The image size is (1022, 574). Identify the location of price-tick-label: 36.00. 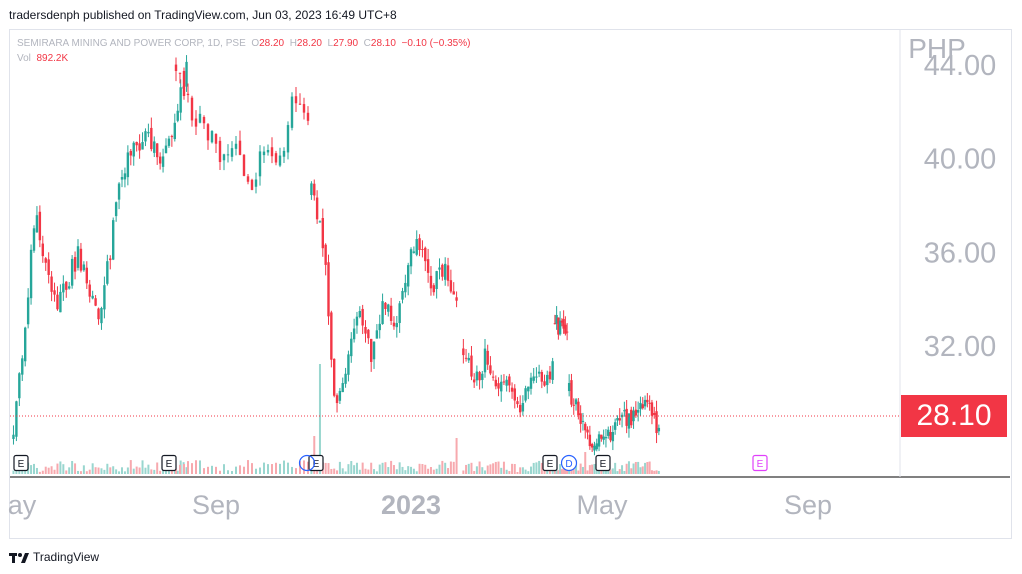
(960, 253).